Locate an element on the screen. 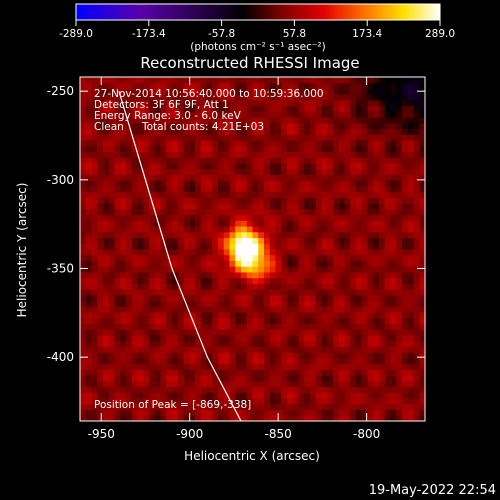  chart-title: Reconstructed RHESSI Image is located at coordinates (249, 63).